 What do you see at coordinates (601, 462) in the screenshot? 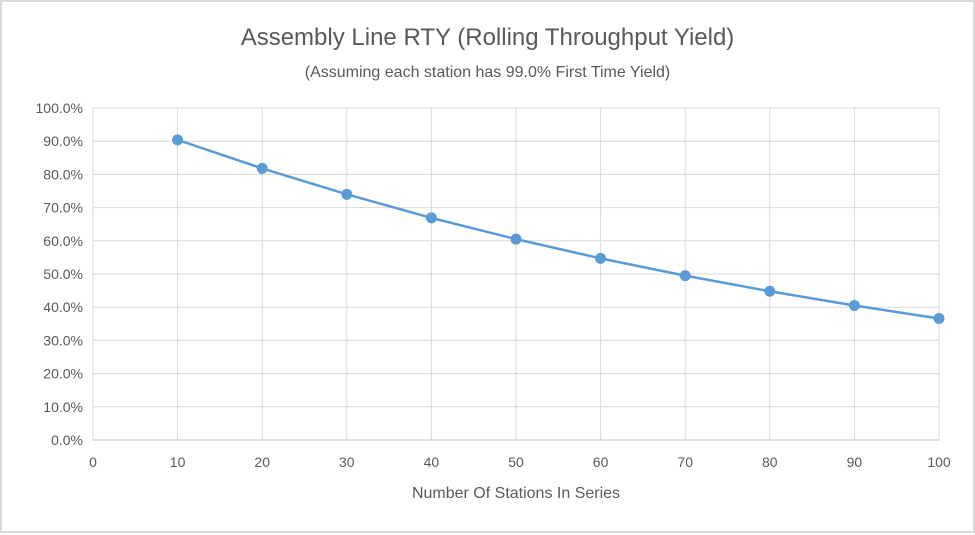
I see `x-tick-label: 60` at bounding box center [601, 462].